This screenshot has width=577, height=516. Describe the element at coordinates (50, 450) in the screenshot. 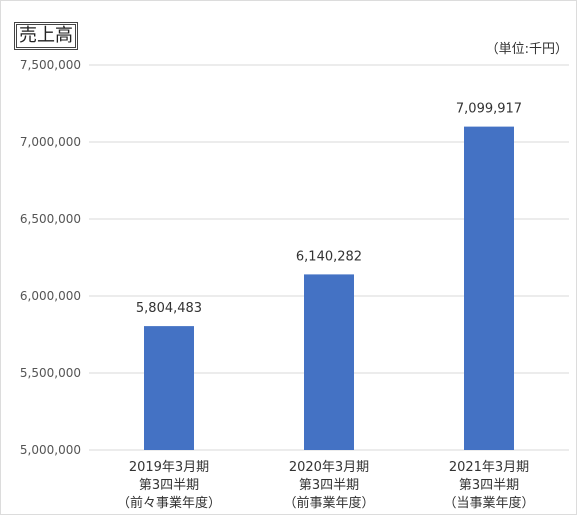

I see `y-tick-label: 5,000,000` at that location.